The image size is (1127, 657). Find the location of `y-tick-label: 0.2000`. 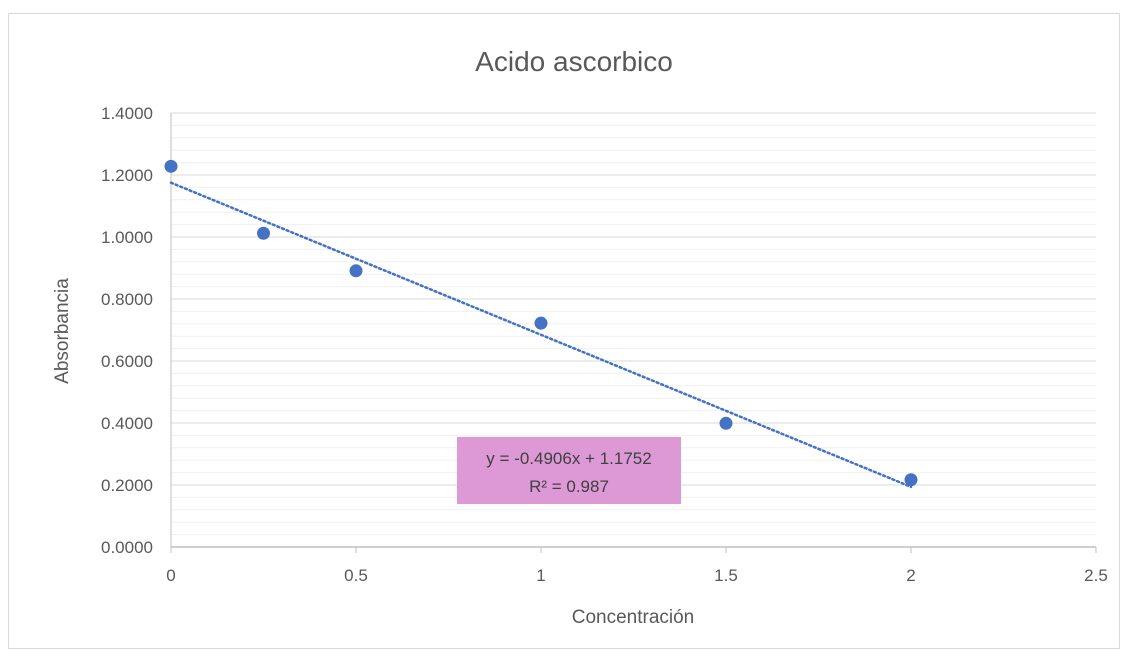

y-tick-label: 0.2000 is located at coordinates (127, 485).